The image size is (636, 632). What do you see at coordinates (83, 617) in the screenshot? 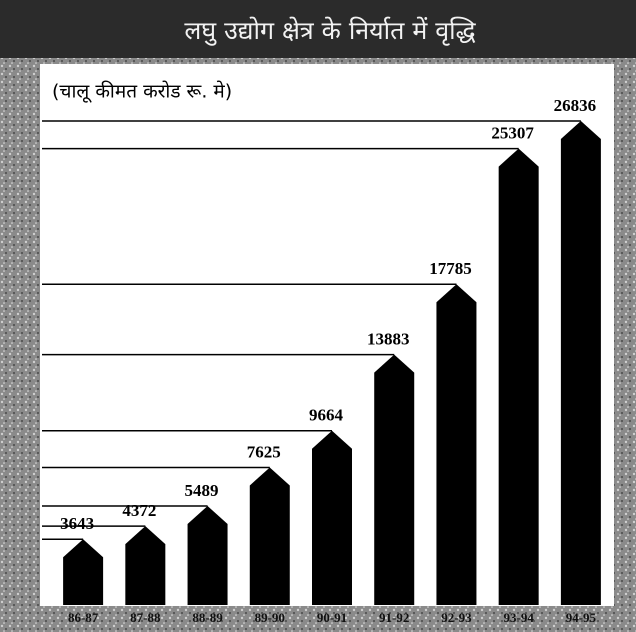
I see `x-tick-label: 86-87` at bounding box center [83, 617].